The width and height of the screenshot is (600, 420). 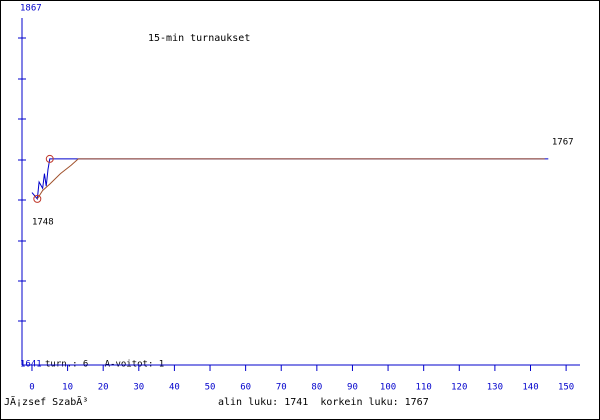 I want to click on x-tick-label: 0, so click(x=31, y=388).